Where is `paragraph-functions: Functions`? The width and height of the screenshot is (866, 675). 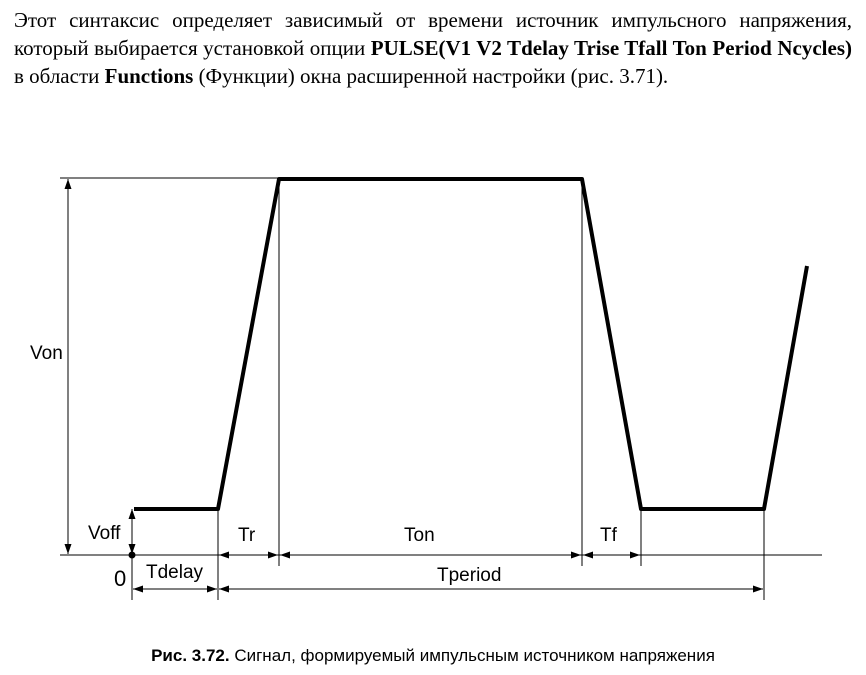
paragraph-functions: Functions is located at coordinates (149, 76).